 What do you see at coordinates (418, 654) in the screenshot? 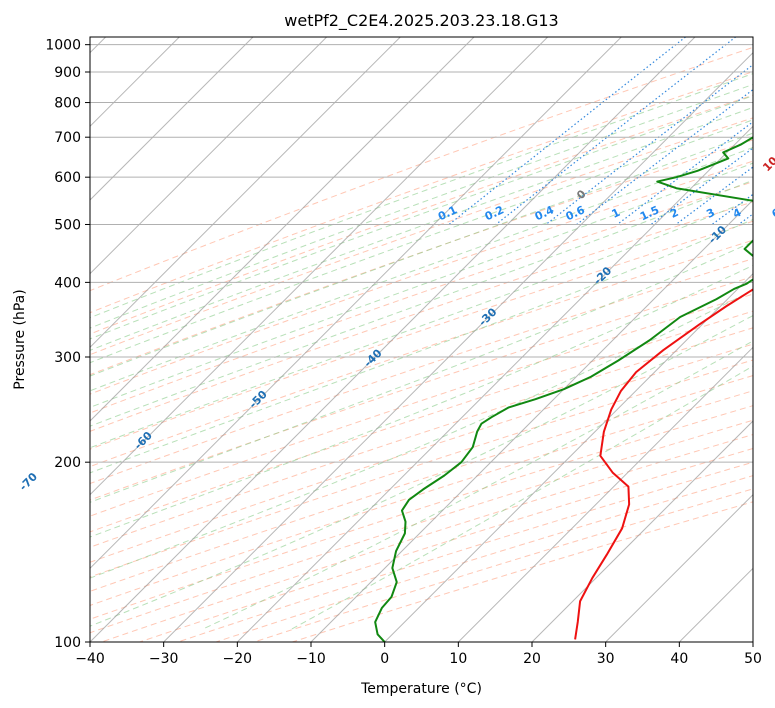
I see `x-axis-ticks: −40 −30 −20 −10 0 10 20 30 40 50` at bounding box center [418, 654].